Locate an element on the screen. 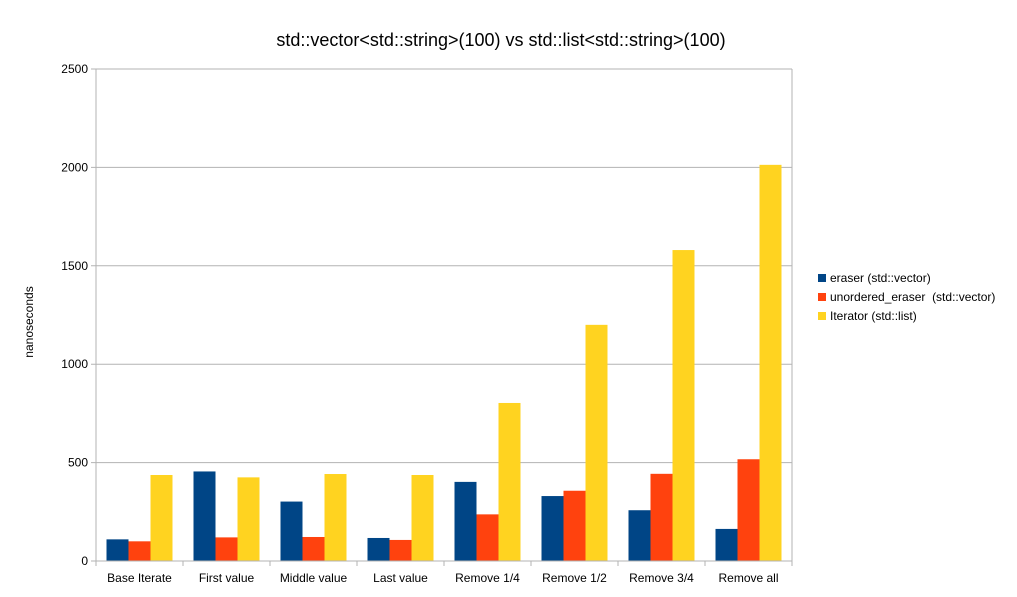 The height and width of the screenshot is (597, 1017). y-tick-label: 500 is located at coordinates (78, 463).